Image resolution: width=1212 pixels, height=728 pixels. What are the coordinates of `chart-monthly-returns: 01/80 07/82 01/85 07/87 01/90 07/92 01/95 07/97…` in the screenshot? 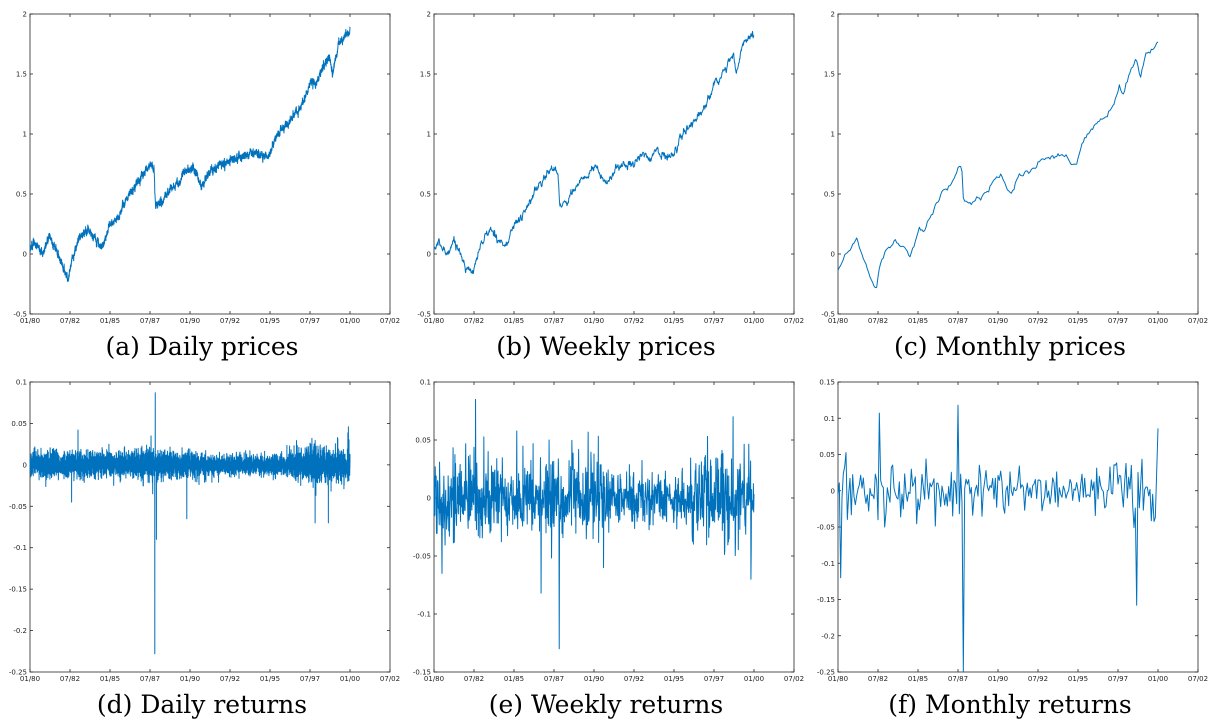 It's located at (1012, 531).